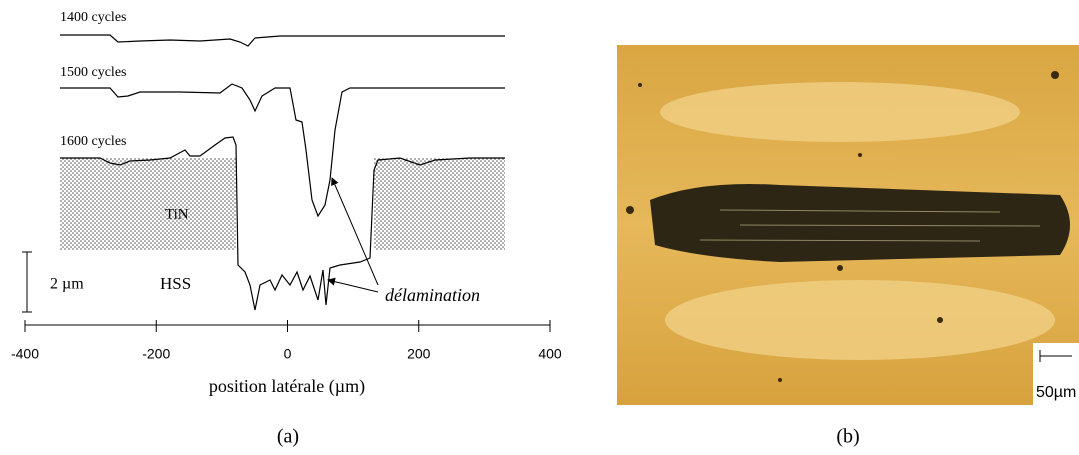  Describe the element at coordinates (550, 354) in the screenshot. I see `x-tick-label: 400` at that location.